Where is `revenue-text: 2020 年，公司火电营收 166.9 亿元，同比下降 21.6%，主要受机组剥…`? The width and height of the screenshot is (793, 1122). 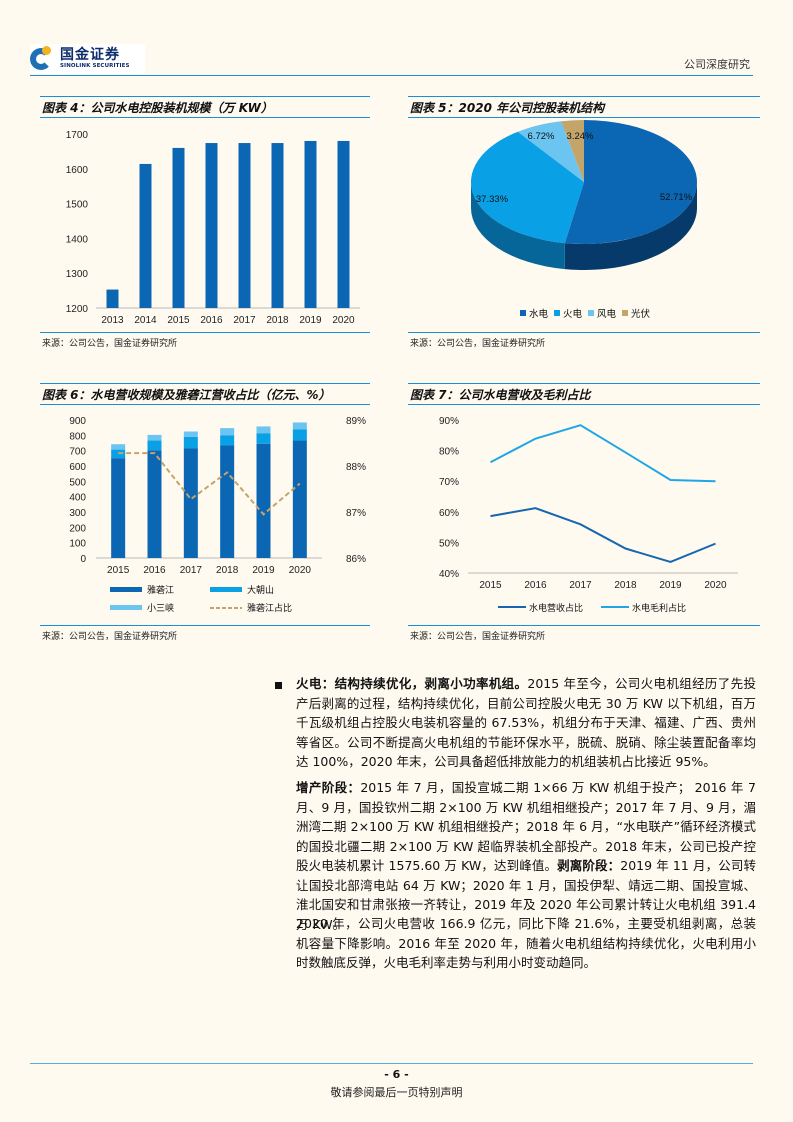
revenue-text: 2020 年，公司火电营收 166.9 亿元，同比下降 21.6%，主要受机组剥… is located at coordinates (526, 943).